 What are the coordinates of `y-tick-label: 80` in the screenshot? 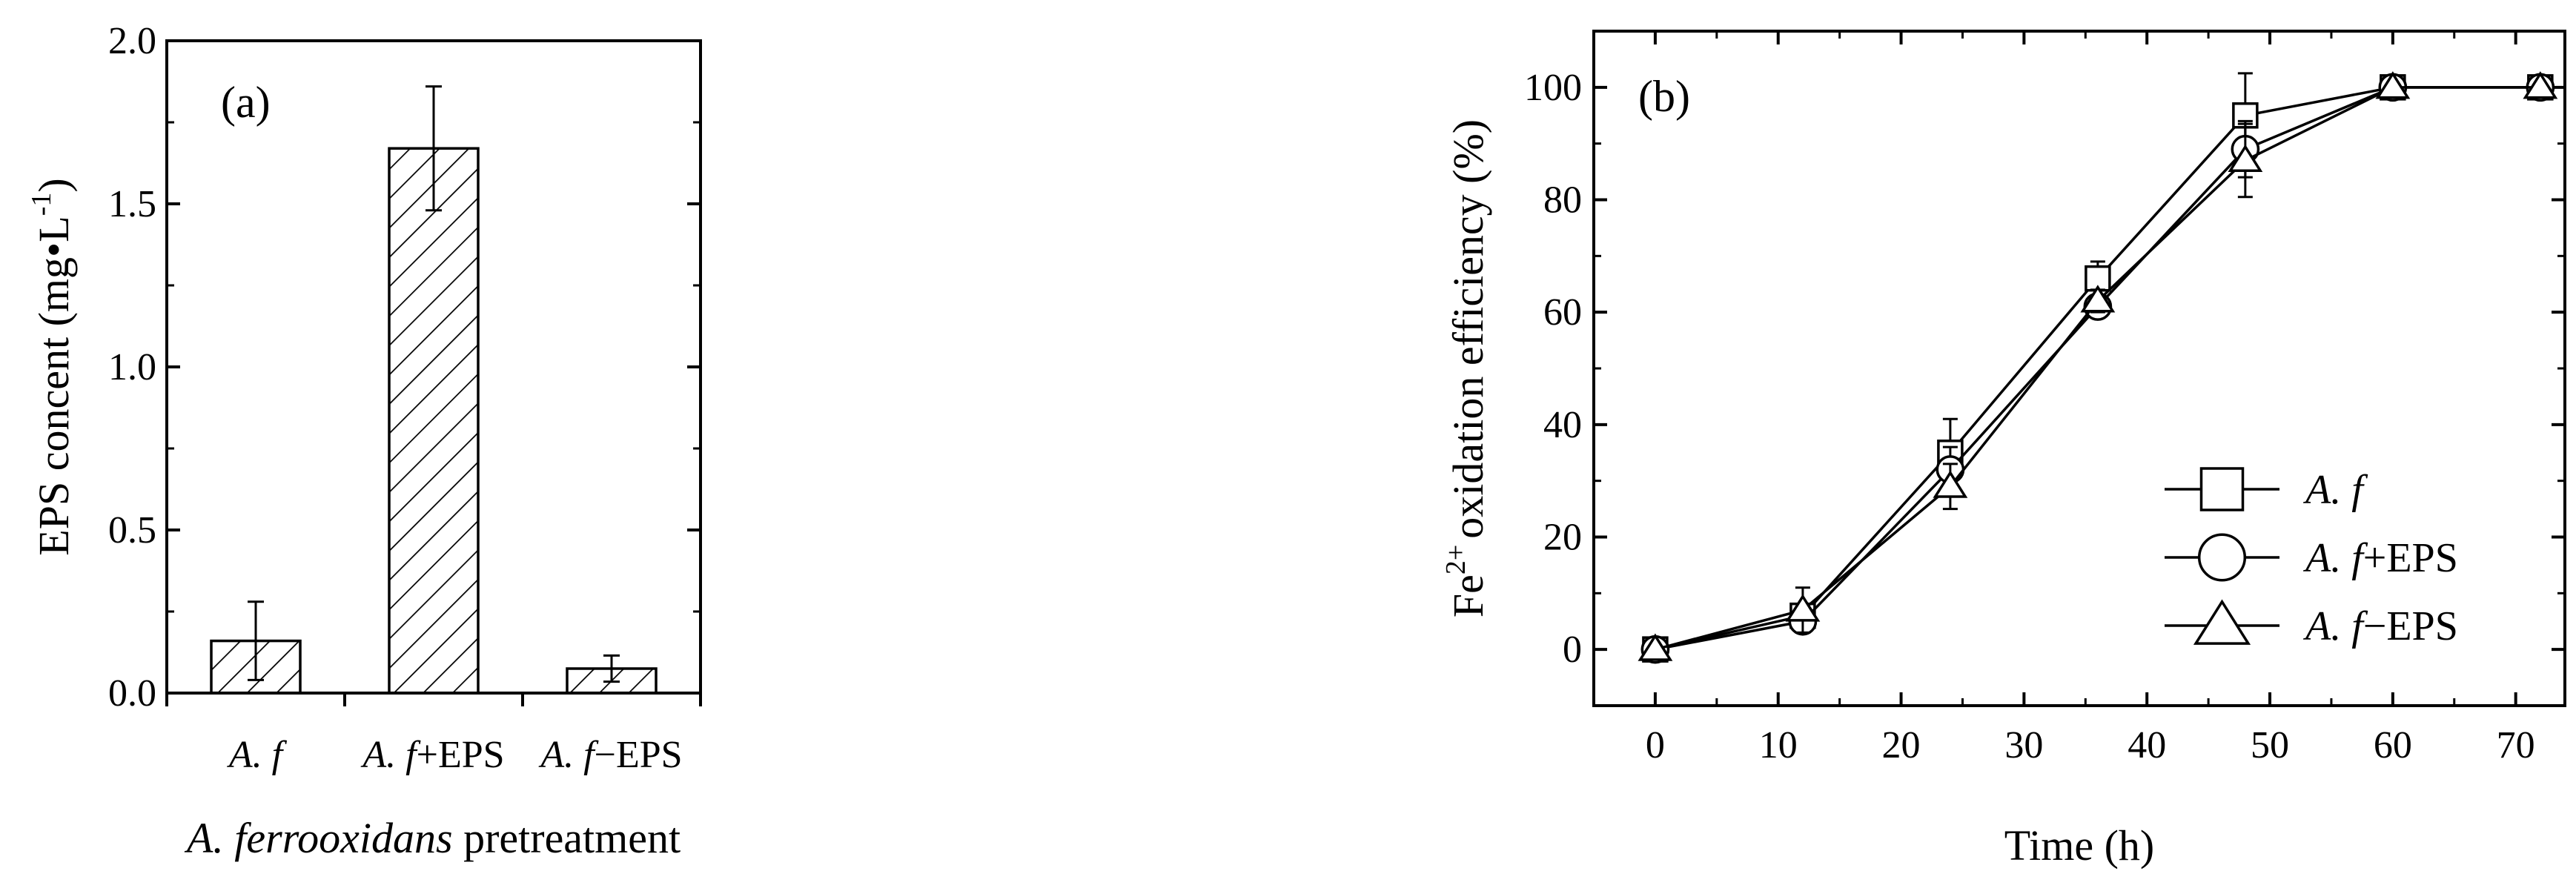 It's located at (1563, 201).